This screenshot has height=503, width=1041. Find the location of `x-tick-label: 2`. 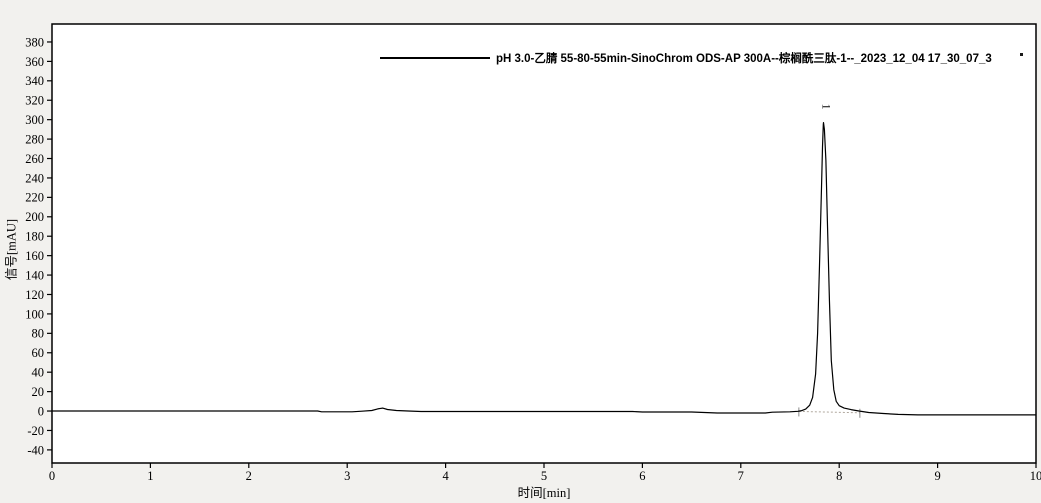

x-tick-label: 2 is located at coordinates (249, 476).